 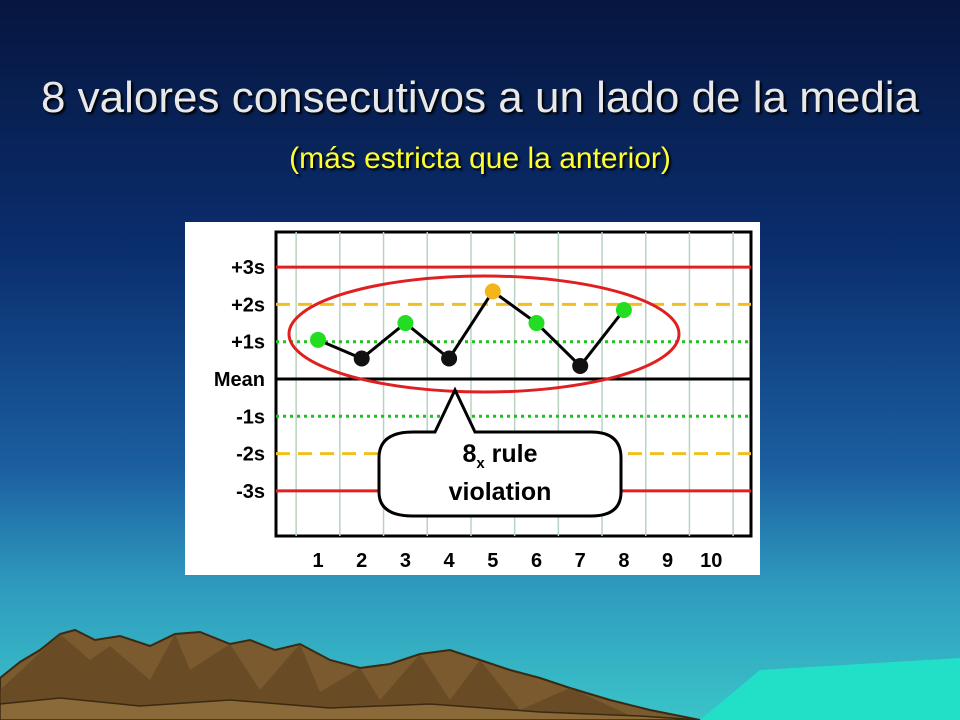 I want to click on x-tick-label: 4, so click(x=450, y=561).